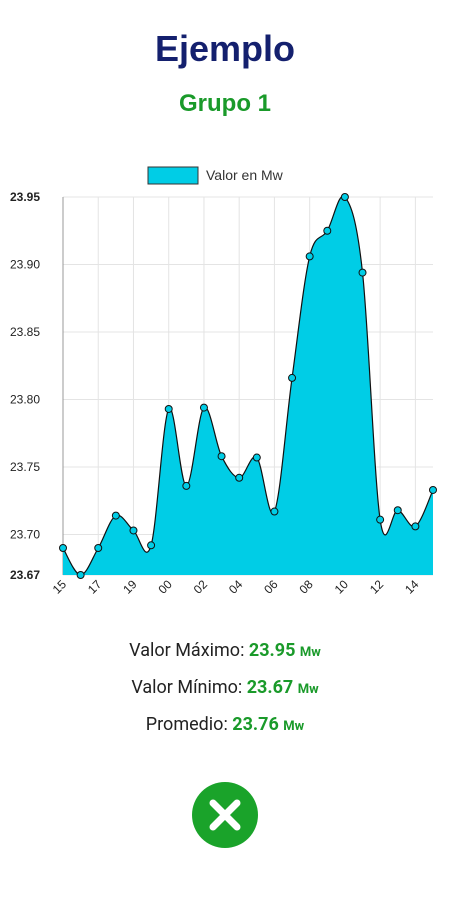 This screenshot has height=900, width=450. What do you see at coordinates (25, 575) in the screenshot?
I see `y-tick-label: 23.67` at bounding box center [25, 575].